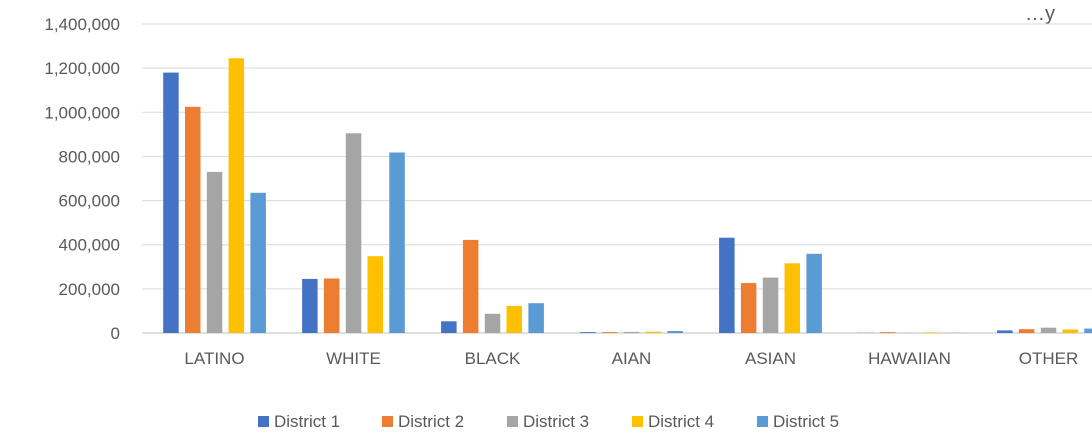 The width and height of the screenshot is (1092, 439). What do you see at coordinates (115, 333) in the screenshot?
I see `y-tick-label: 0` at bounding box center [115, 333].